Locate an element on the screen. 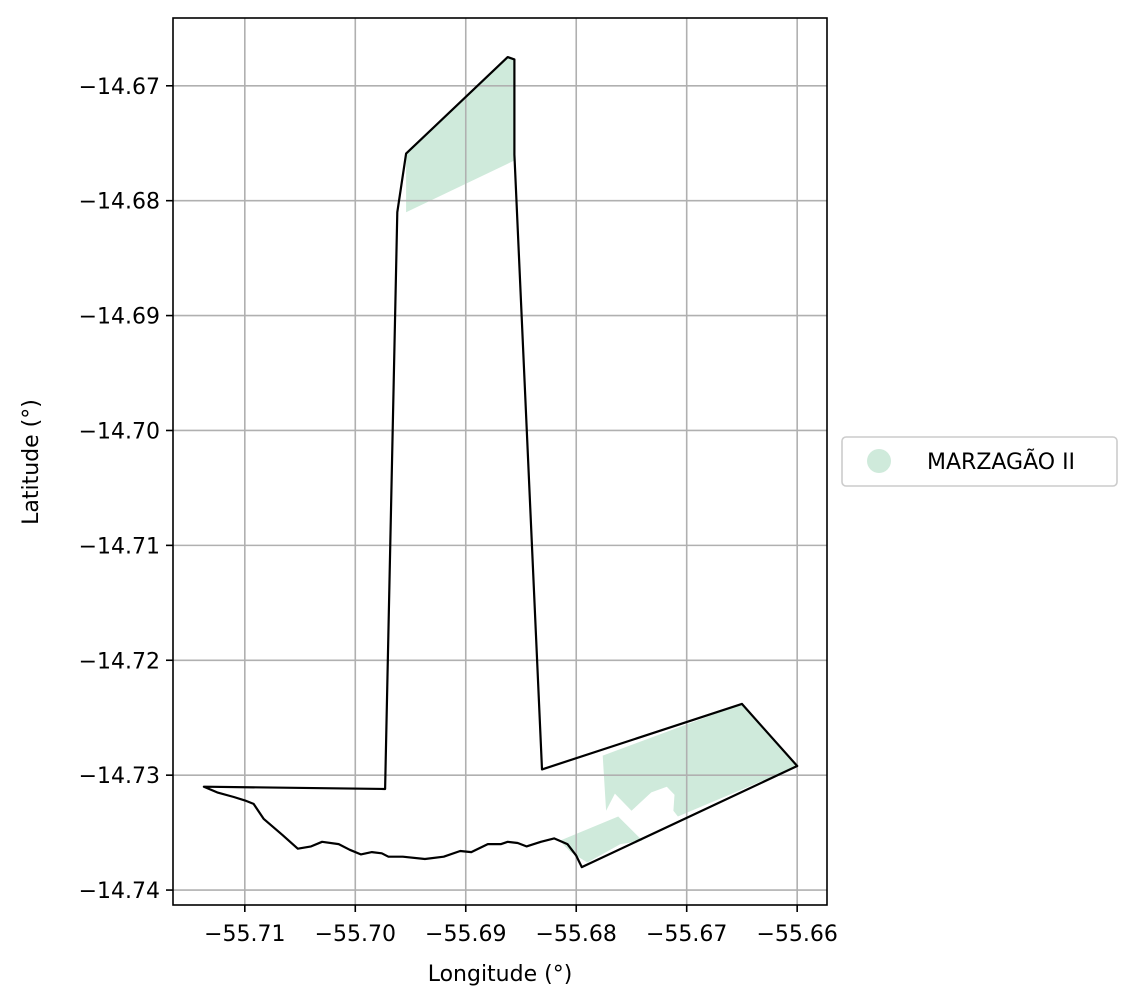 Image resolution: width=1136 pixels, height=1006 pixels. y-tick-label: −14.74 is located at coordinates (119, 891).